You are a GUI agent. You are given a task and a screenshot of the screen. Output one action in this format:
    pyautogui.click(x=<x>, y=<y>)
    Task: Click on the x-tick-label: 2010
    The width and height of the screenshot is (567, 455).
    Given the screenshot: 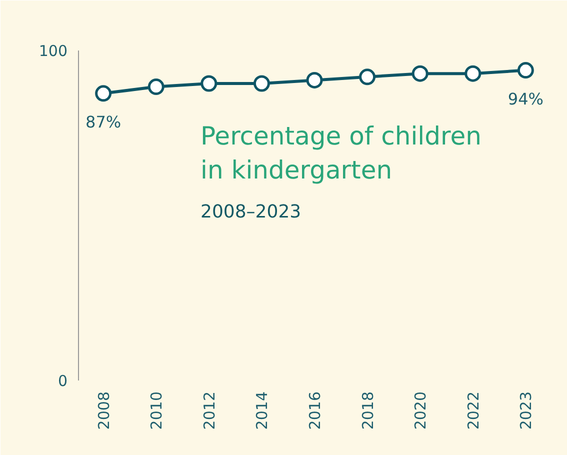 What is the action you would take?
    pyautogui.click(x=157, y=410)
    